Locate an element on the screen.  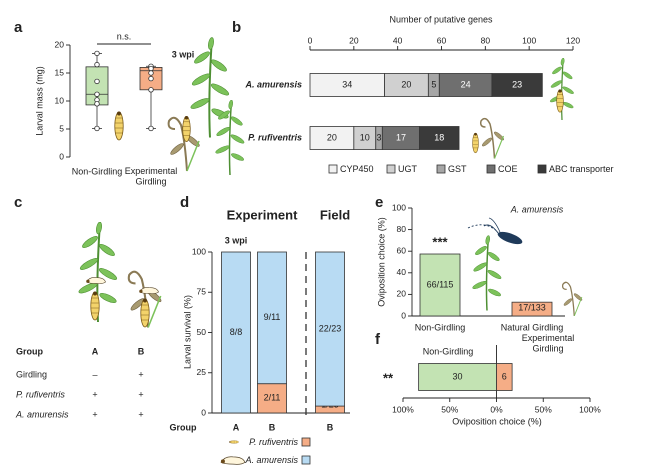
panel-label: e is located at coordinates (379, 202).